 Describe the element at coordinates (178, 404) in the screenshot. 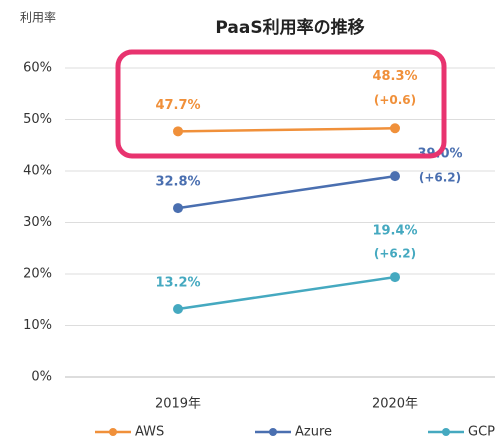

I see `x-tick-label: 2019年` at that location.